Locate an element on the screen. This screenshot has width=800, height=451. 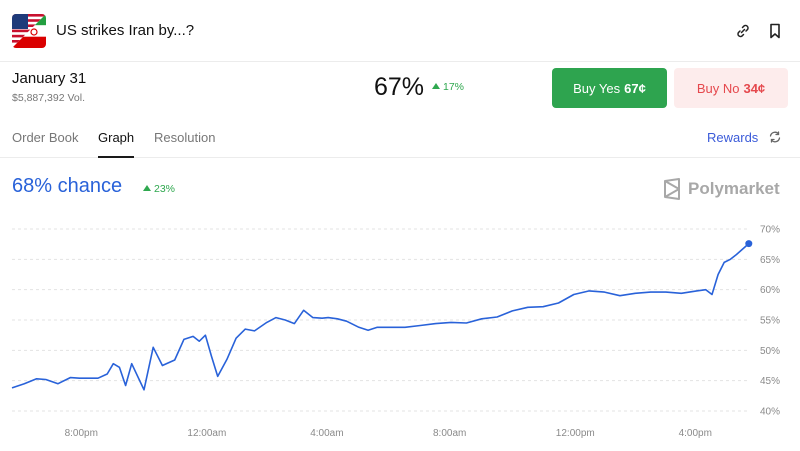
brand-name: Polymarket is located at coordinates (734, 188).